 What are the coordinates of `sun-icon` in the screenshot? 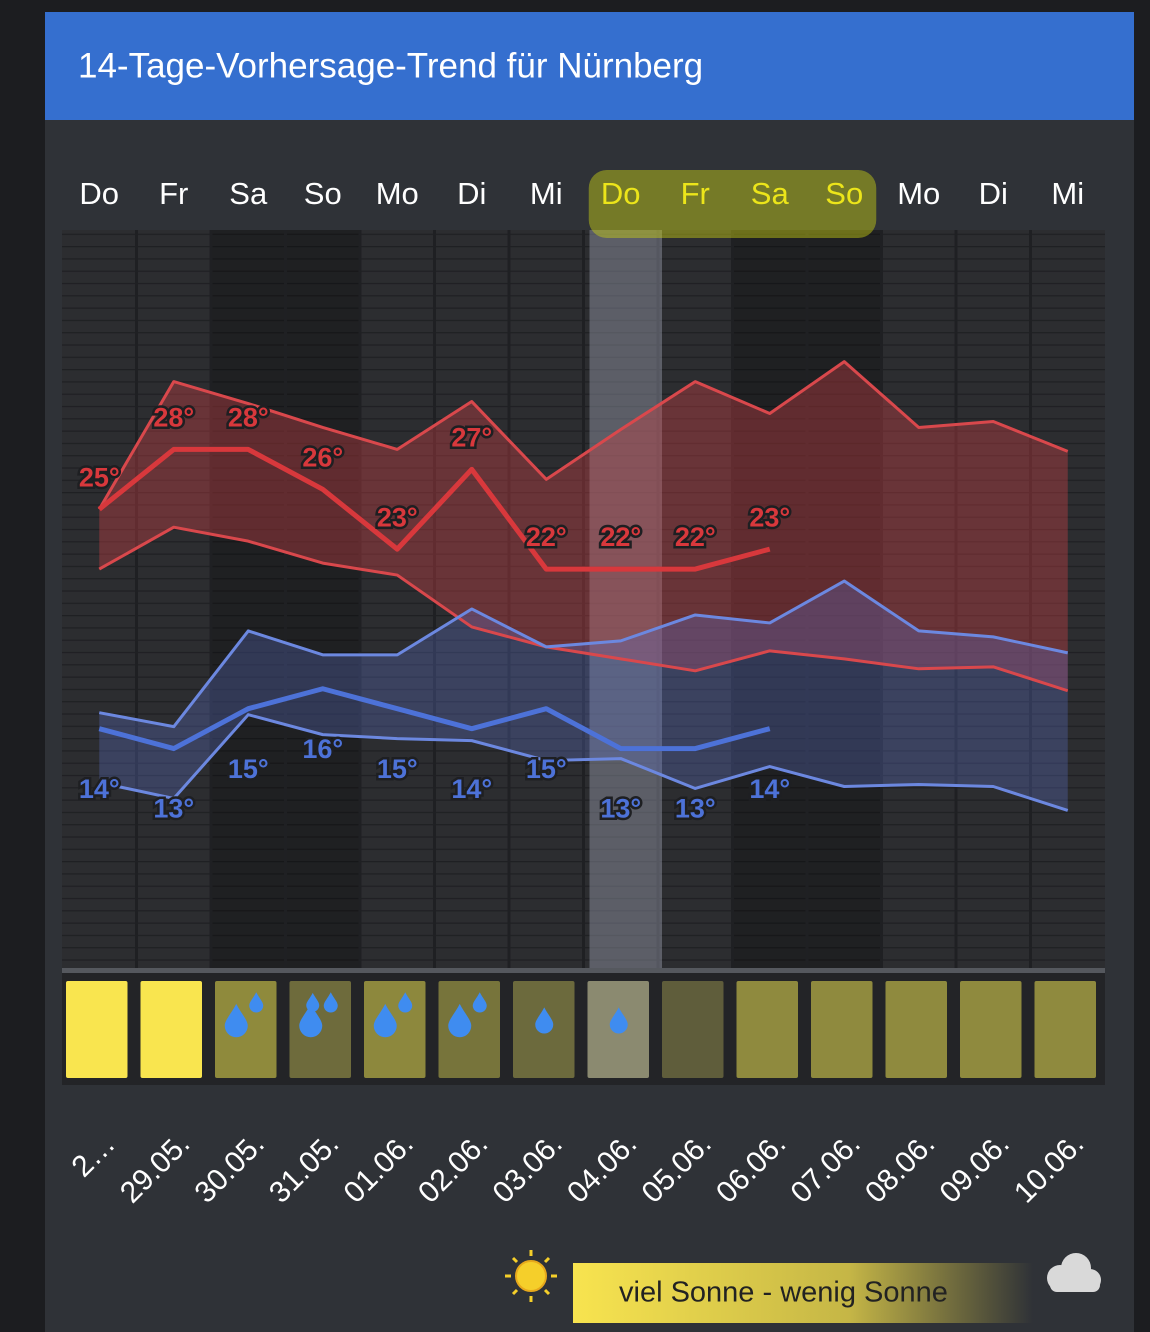 It's located at (531, 1276).